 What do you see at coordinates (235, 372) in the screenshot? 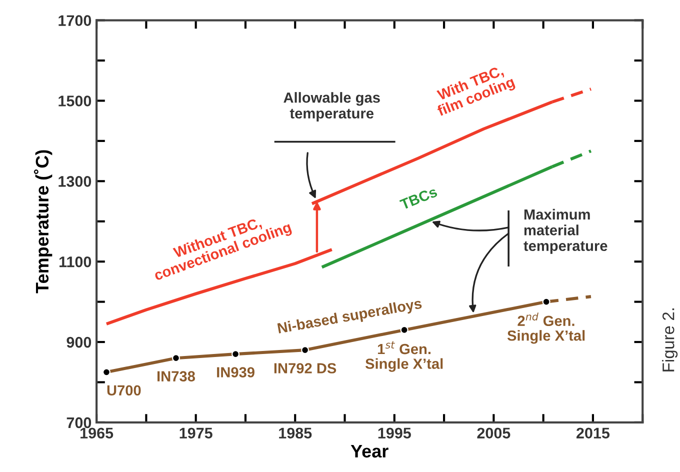
I see `annotation: IN939` at bounding box center [235, 372].